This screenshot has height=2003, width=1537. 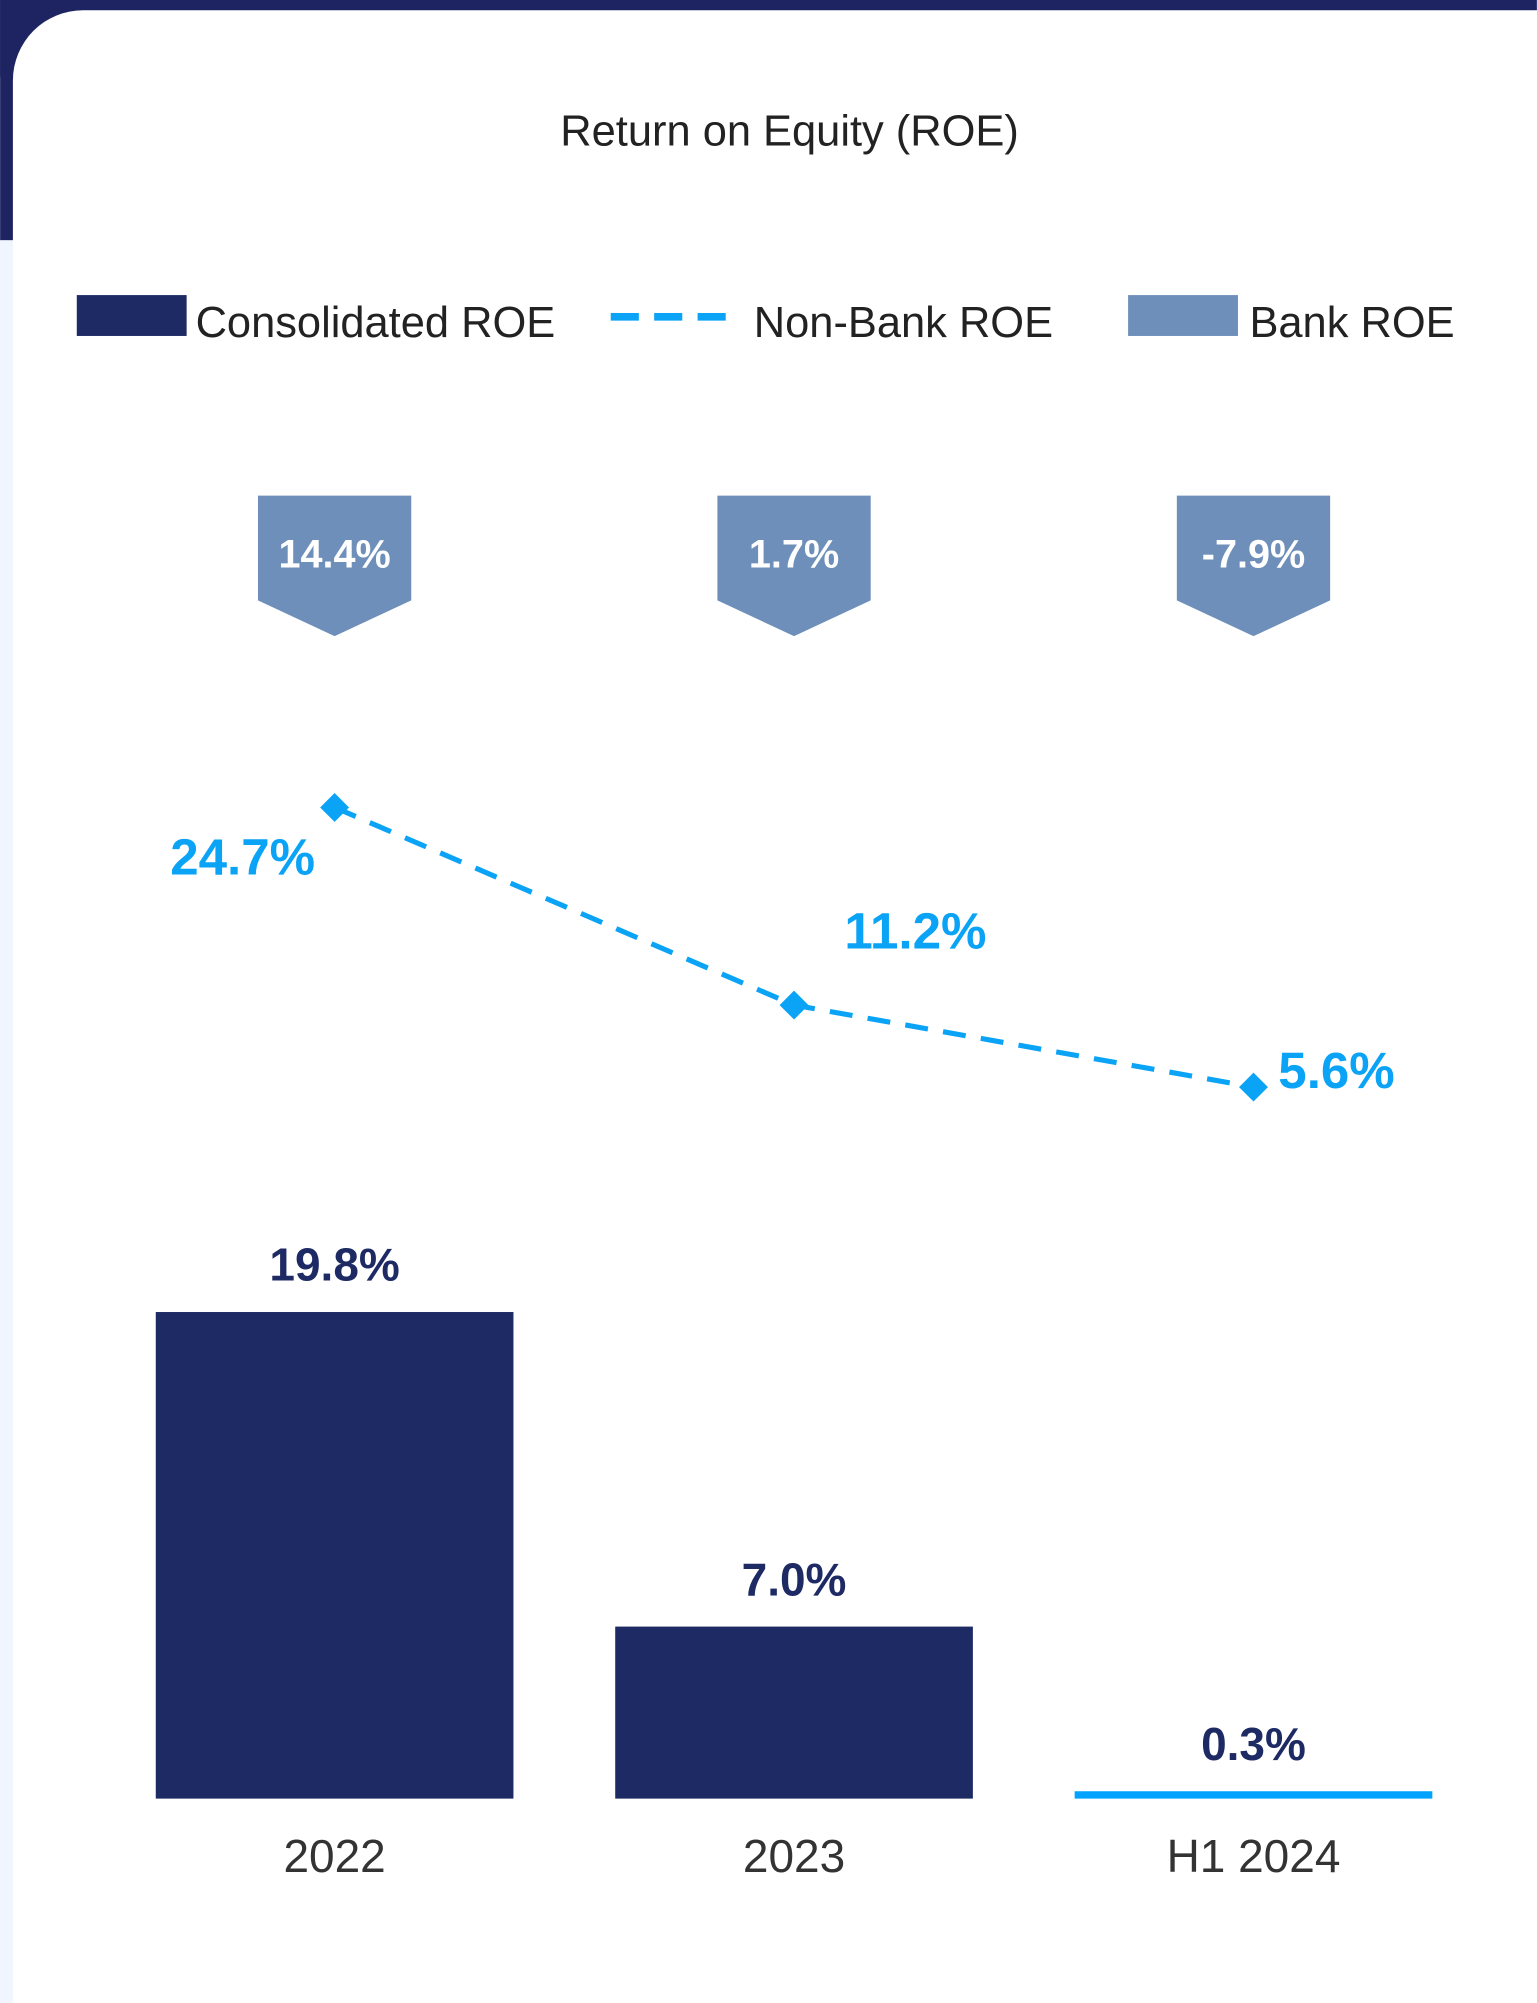 I want to click on badge-label: 14.4%, so click(x=334, y=554).